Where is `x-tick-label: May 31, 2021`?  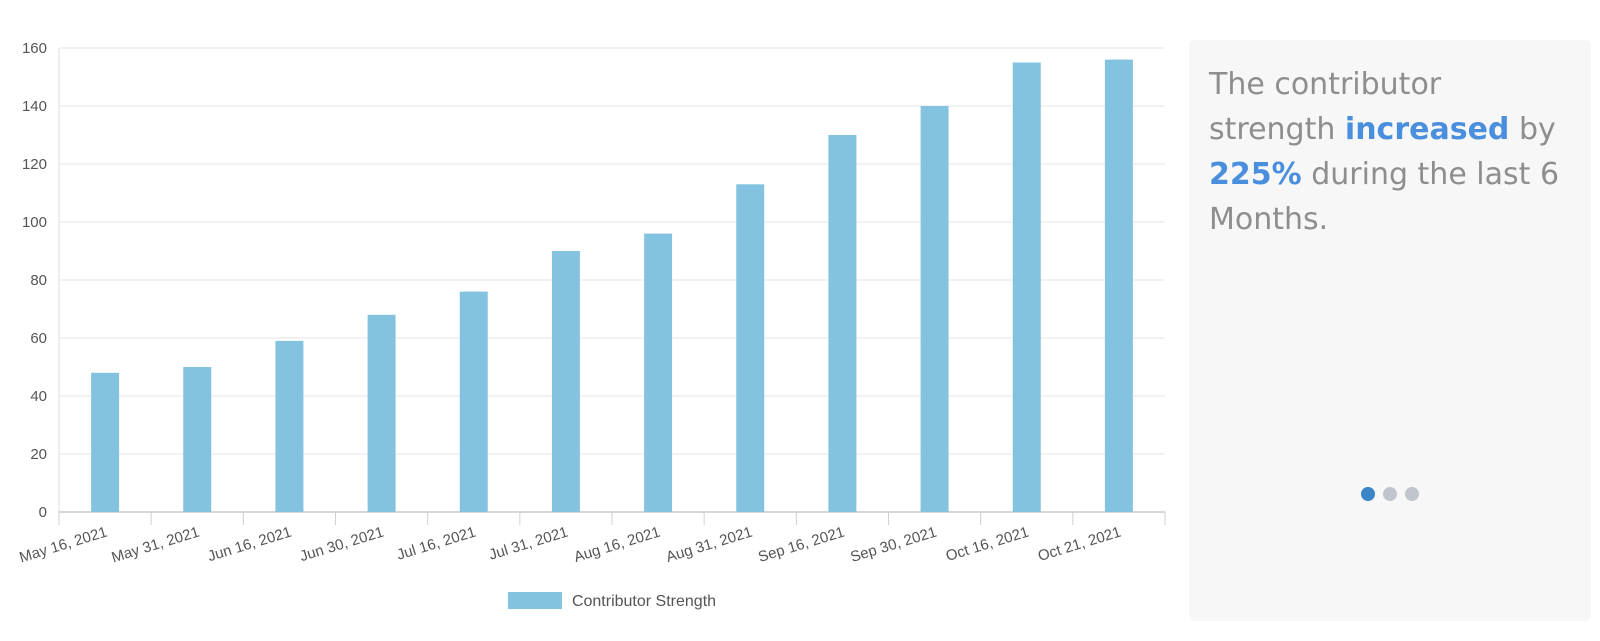 x-tick-label: May 31, 2021 is located at coordinates (156, 545).